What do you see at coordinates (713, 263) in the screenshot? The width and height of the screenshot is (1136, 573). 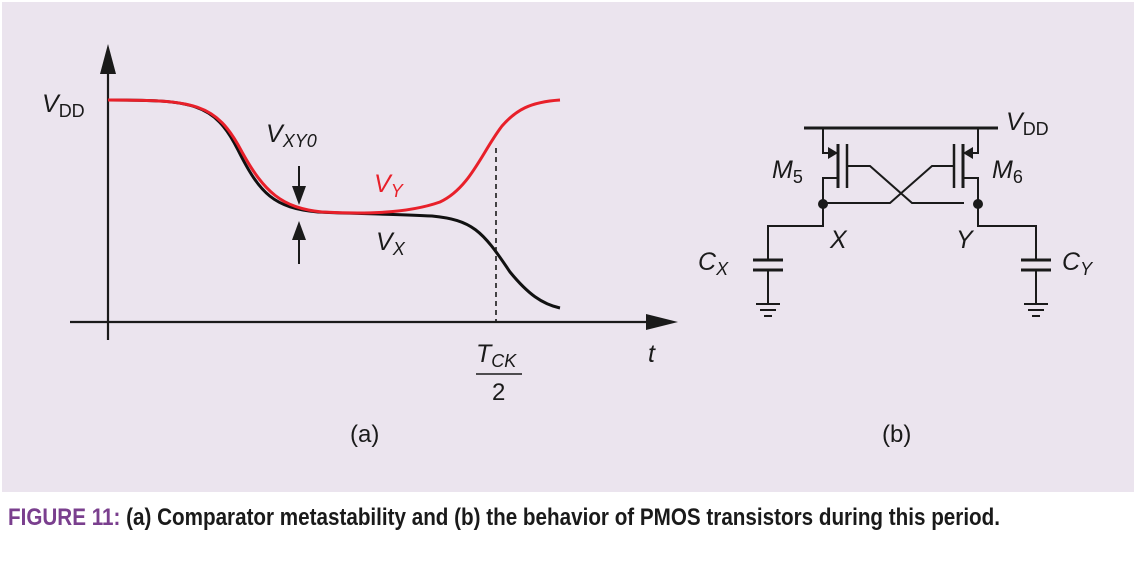 I see `cx-label: CX` at bounding box center [713, 263].